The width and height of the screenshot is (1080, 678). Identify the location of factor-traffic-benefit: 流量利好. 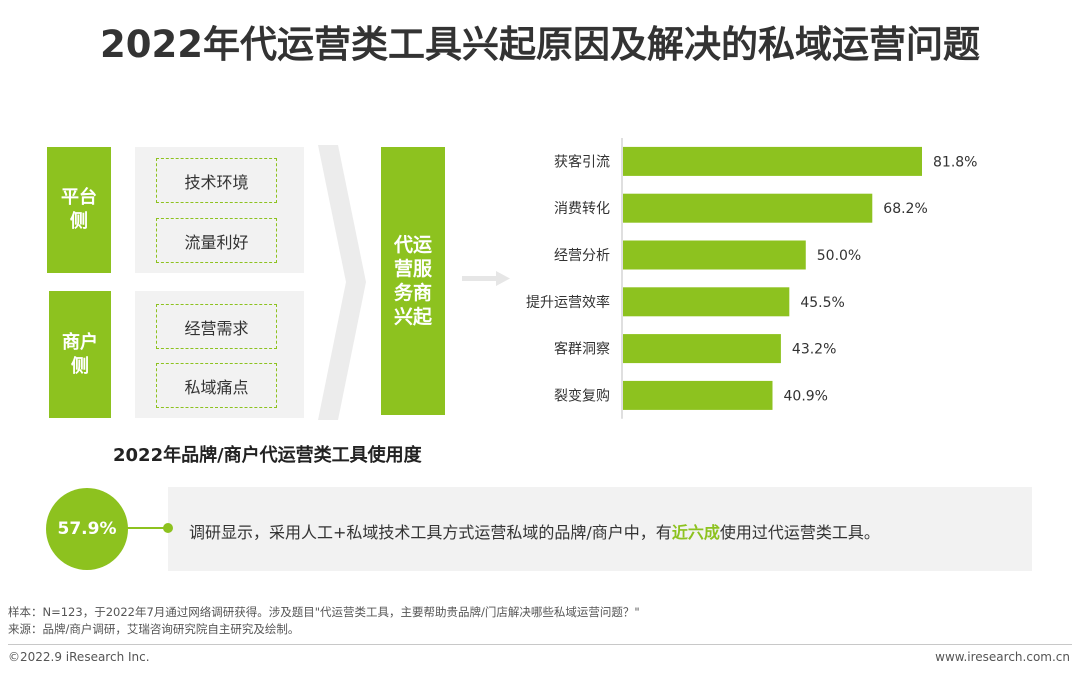
(216, 240).